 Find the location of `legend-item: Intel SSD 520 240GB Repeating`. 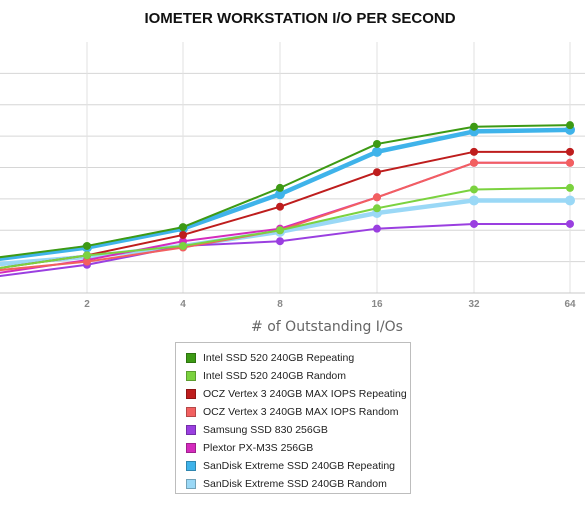

legend-item: Intel SSD 520 240GB Repeating is located at coordinates (298, 358).